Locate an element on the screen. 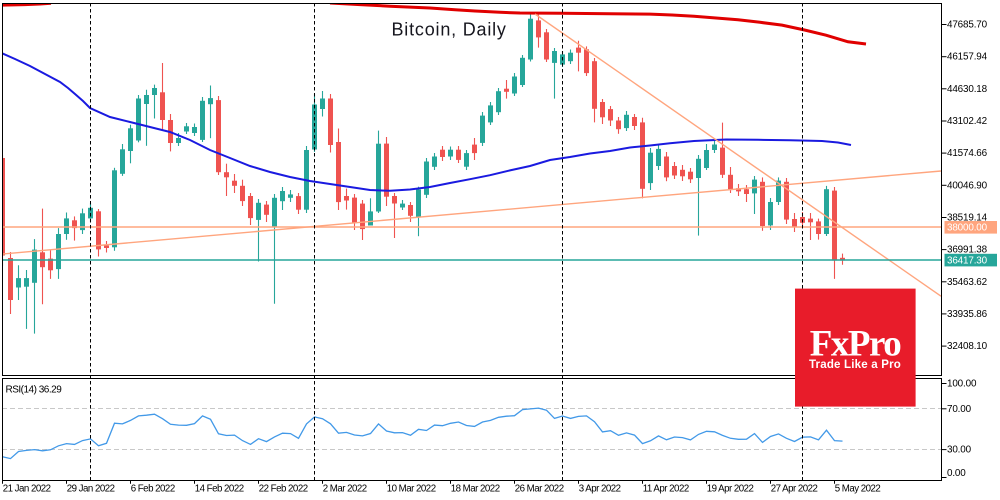 This screenshot has width=1000, height=500. svg-text: 21 Jan 2022 is located at coordinates (27, 489).